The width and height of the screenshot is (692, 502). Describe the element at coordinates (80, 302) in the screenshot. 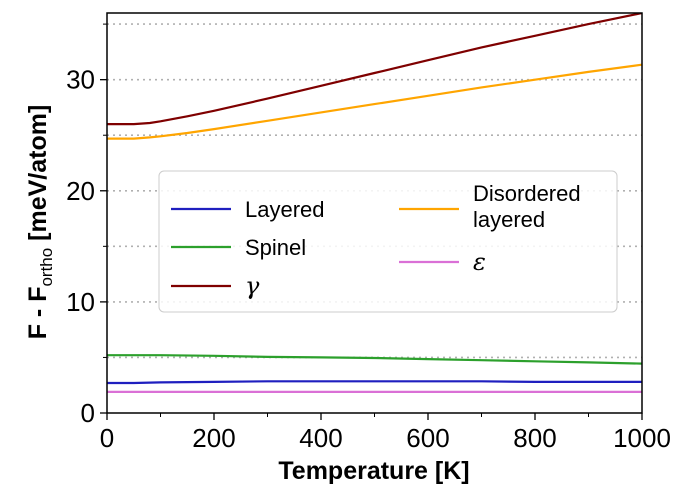

I see `y-tick-label: 10` at that location.